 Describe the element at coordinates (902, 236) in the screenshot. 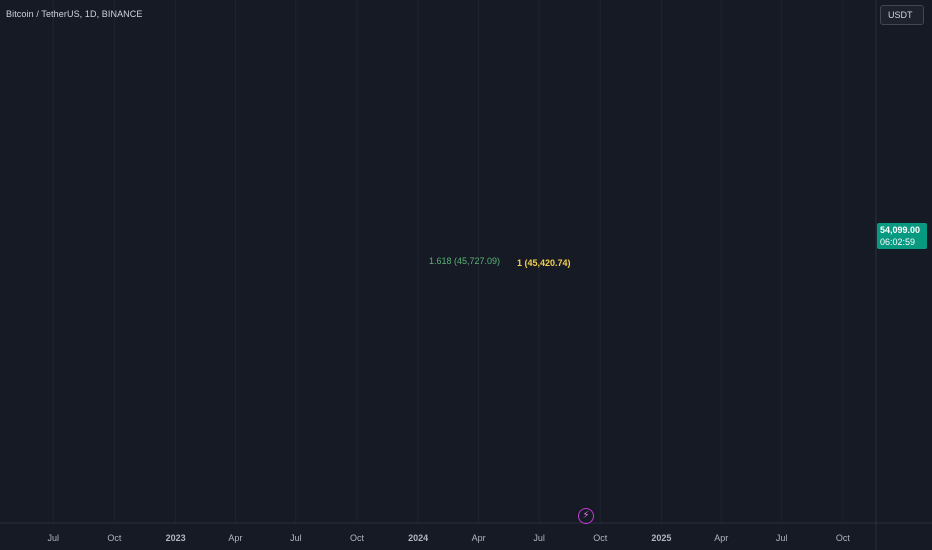

I see `last-price-tag: 54,099.00 06:02:59` at that location.